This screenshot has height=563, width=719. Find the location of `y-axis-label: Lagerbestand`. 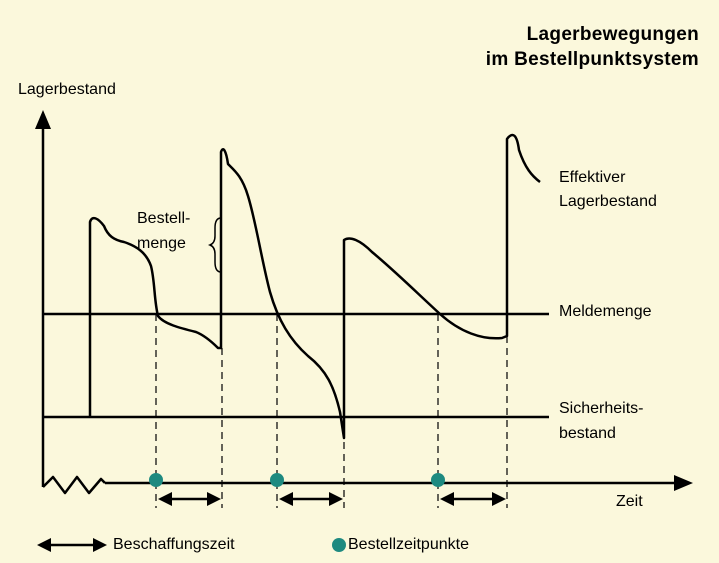

y-axis-label: Lagerbestand is located at coordinates (67, 89).